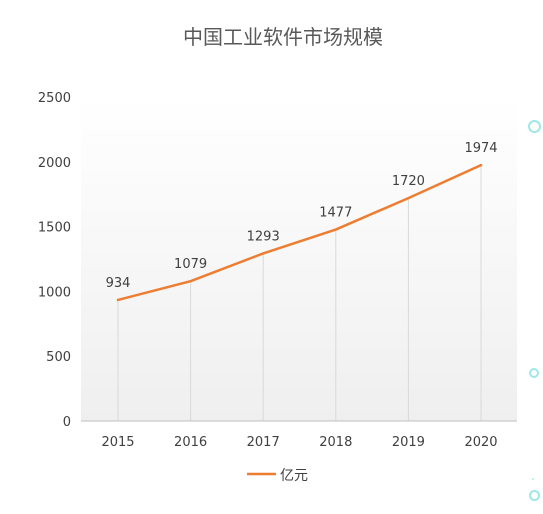 The image size is (543, 514). I want to click on chart-title: 中国工业软件市场规模, so click(283, 37).